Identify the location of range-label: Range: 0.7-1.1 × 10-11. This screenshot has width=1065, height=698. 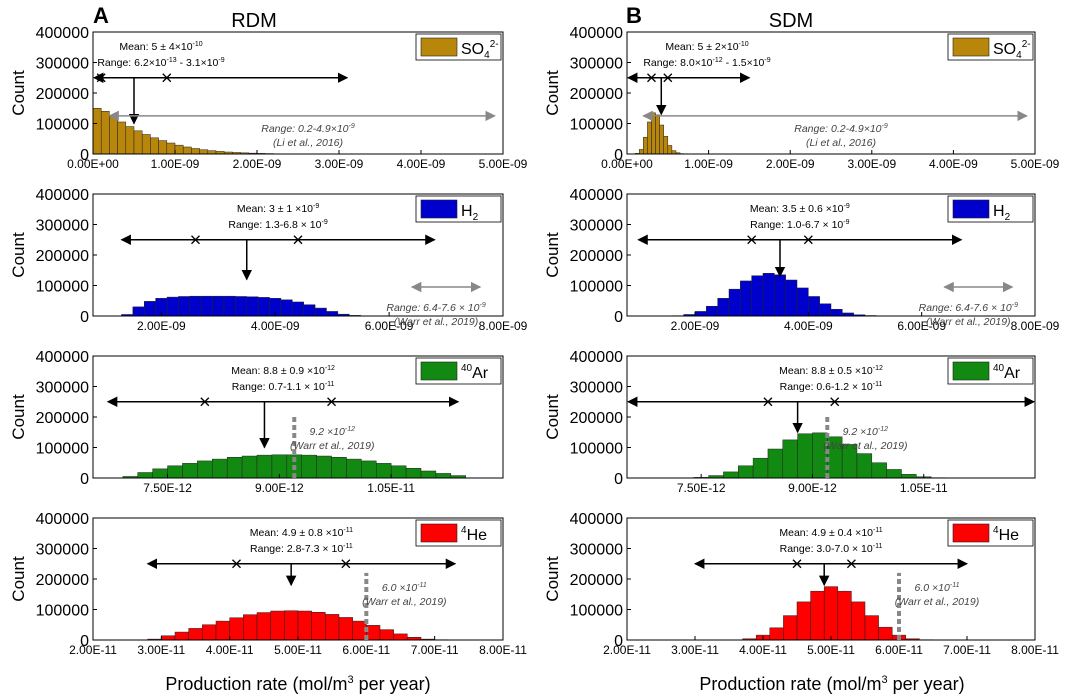
(283, 387).